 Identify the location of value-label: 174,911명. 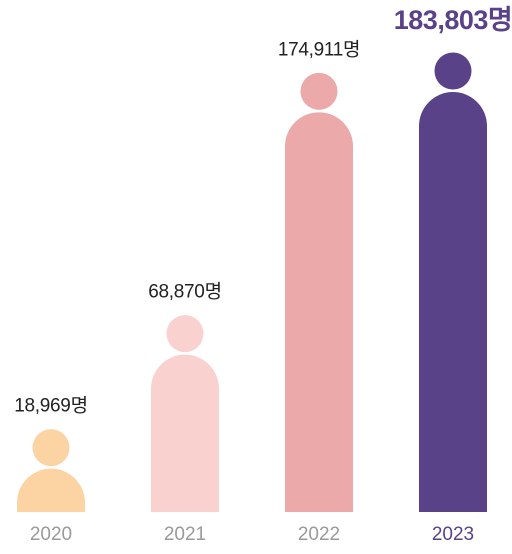
(319, 49).